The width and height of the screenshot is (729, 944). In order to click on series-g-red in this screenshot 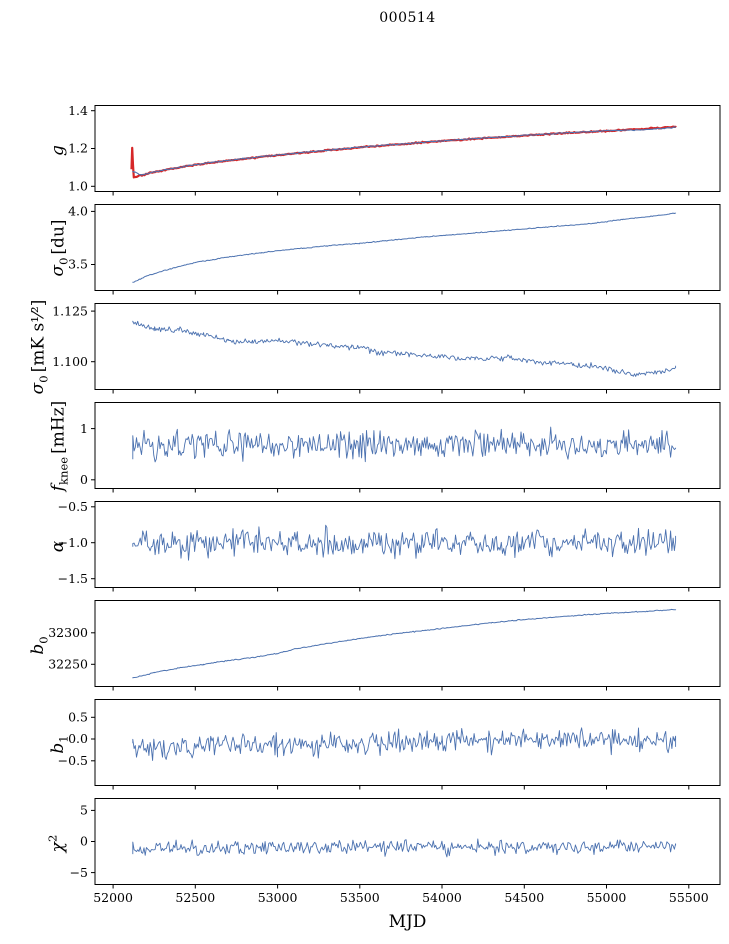, I will do `click(403, 152)`.